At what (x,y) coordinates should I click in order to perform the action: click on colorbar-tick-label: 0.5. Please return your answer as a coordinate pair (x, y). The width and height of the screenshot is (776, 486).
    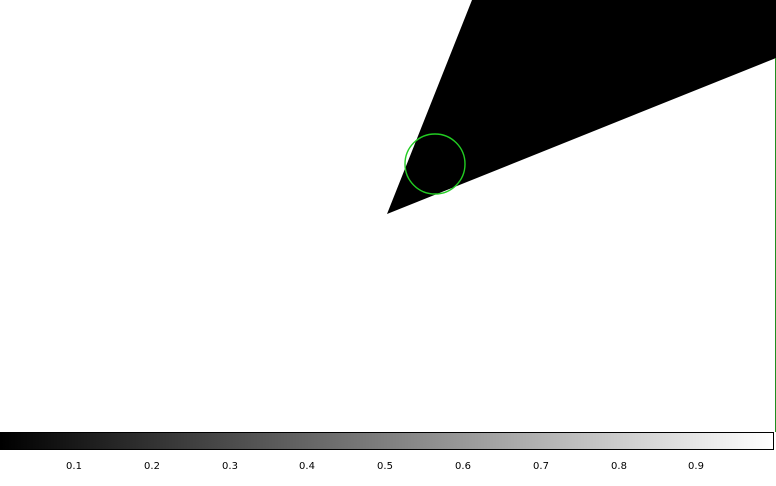
    Looking at the image, I should click on (385, 466).